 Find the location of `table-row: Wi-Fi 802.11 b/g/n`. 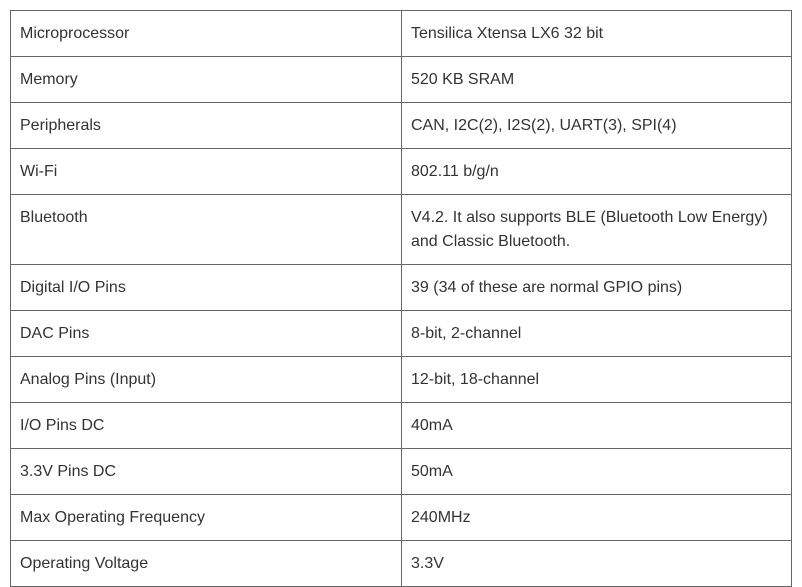

table-row: Wi-Fi 802.11 b/g/n is located at coordinates (401, 171).